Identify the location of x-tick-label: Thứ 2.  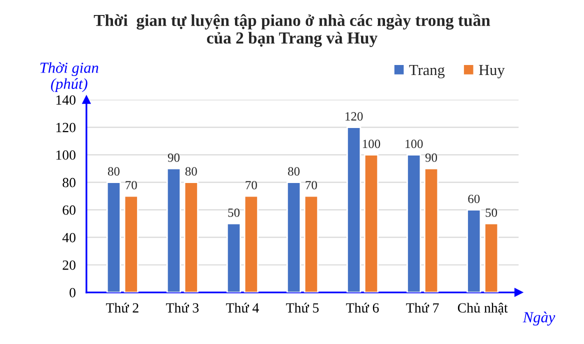
(122, 307).